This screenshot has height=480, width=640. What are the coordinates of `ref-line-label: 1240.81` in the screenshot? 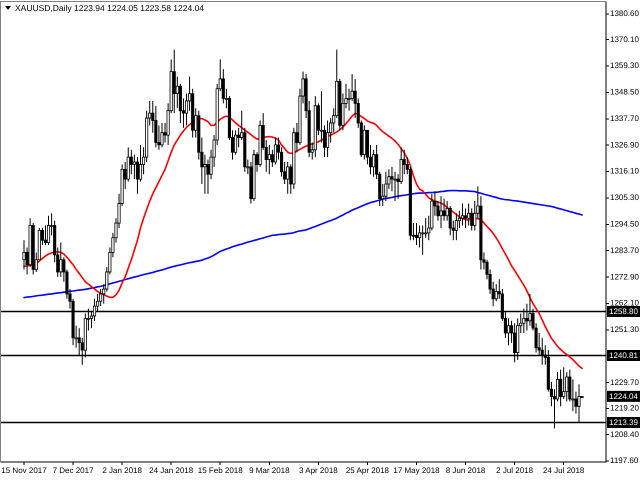 It's located at (623, 355).